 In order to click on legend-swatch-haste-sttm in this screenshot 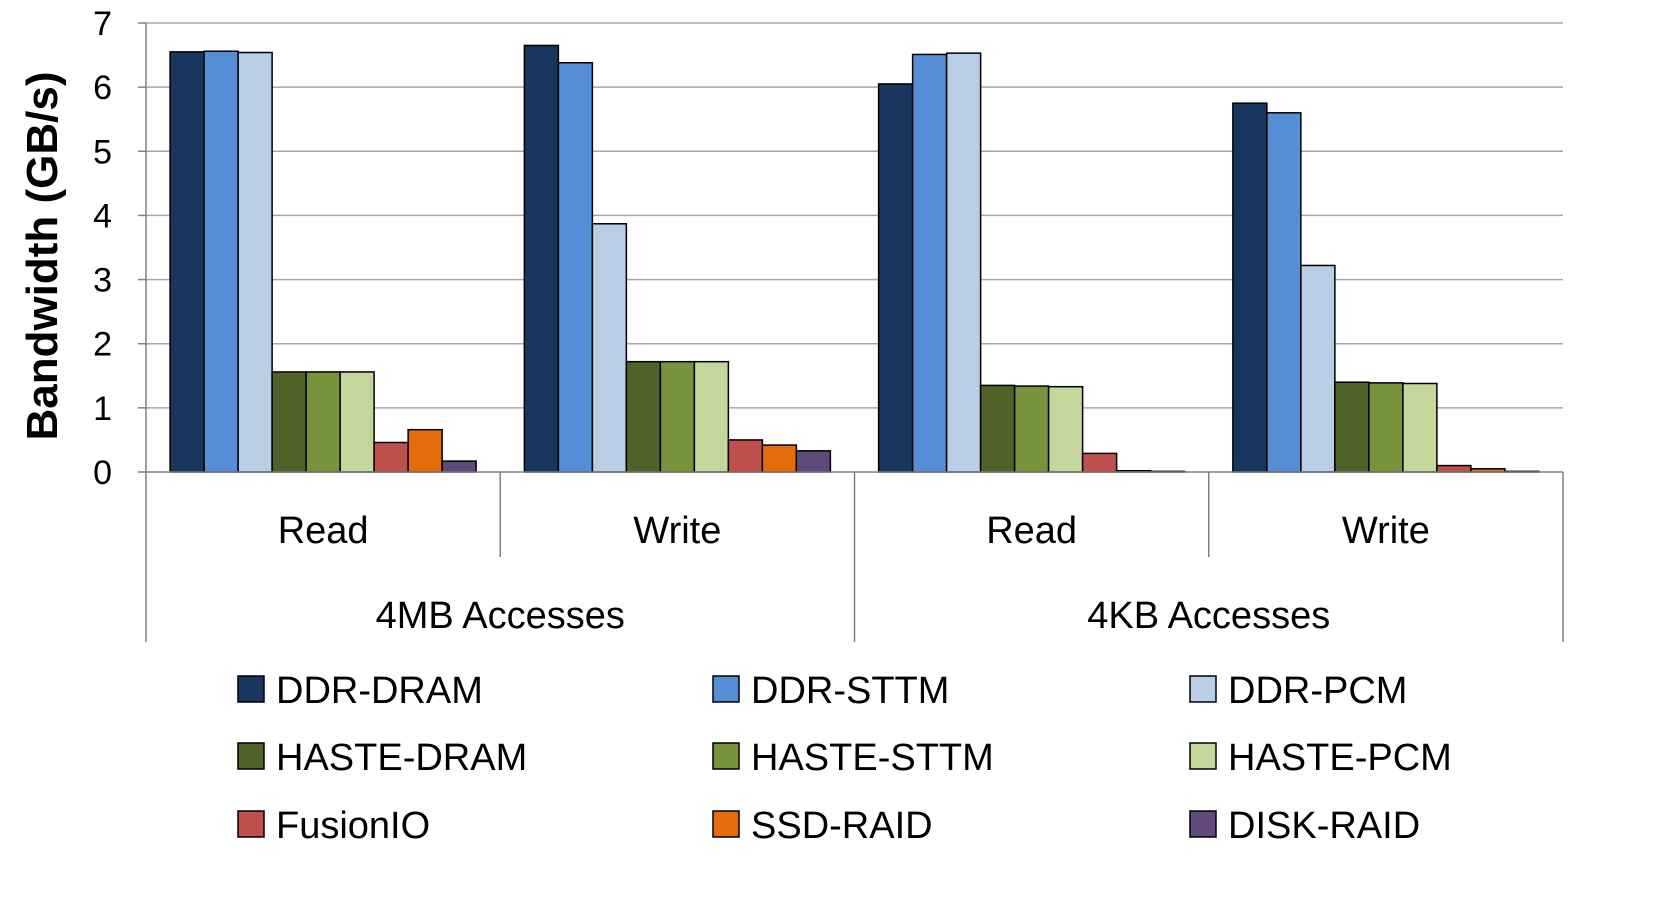, I will do `click(726, 756)`.